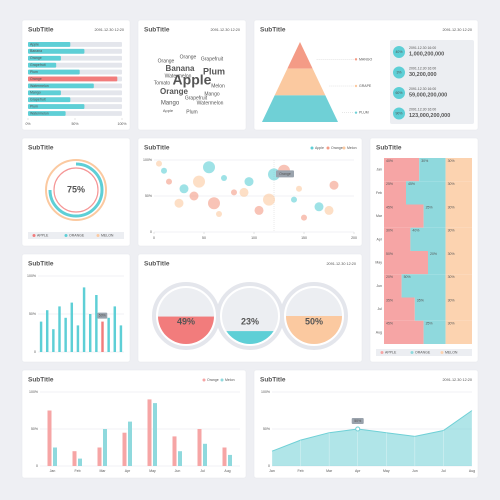  Describe the element at coordinates (472, 471) in the screenshot. I see `x-tick-label: Aug` at that location.